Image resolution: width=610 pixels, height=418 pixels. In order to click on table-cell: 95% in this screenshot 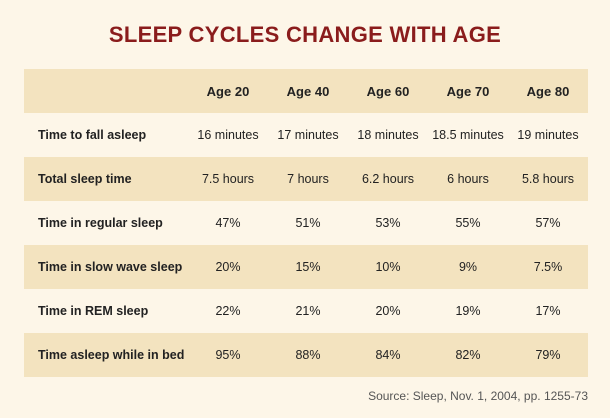, I will do `click(228, 355)`.